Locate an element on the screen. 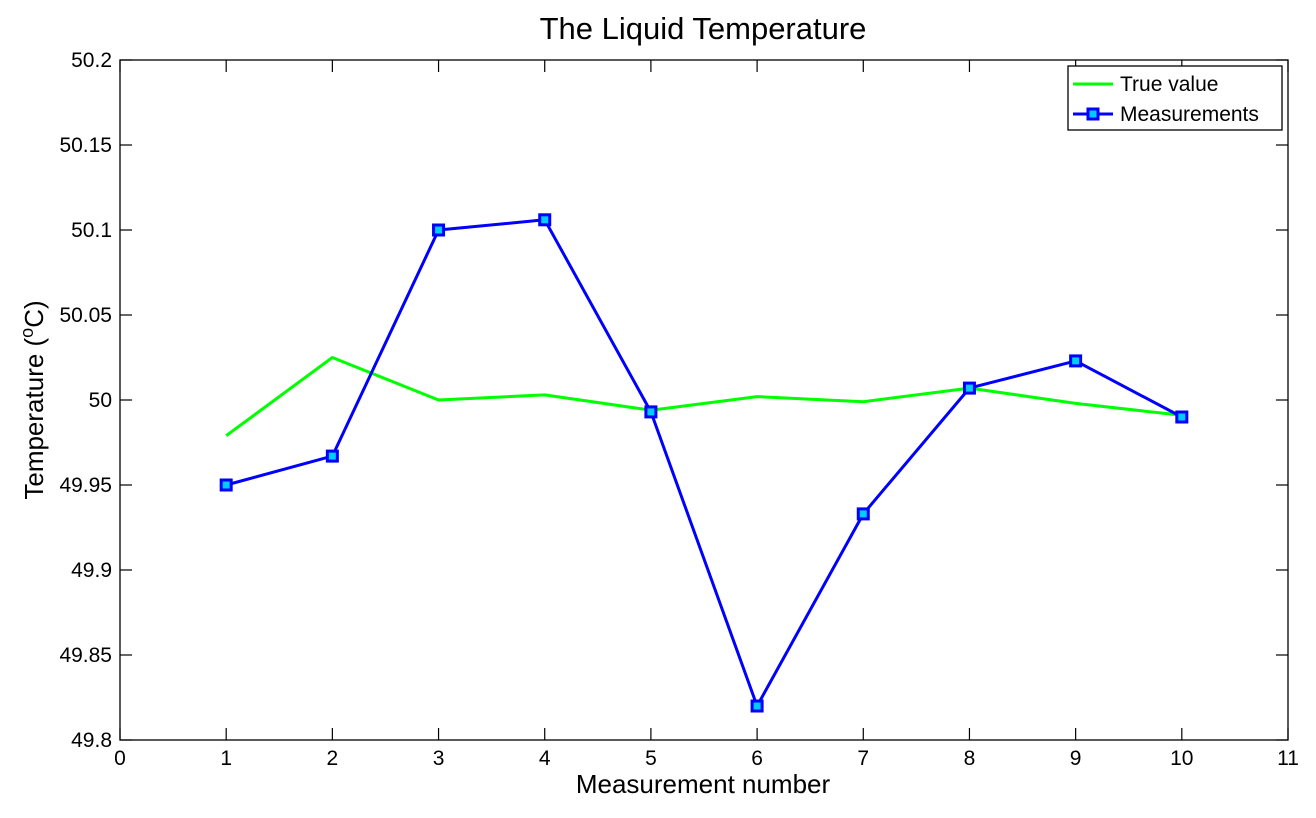 The height and width of the screenshot is (818, 1316). x-tick-label-6: 6 is located at coordinates (757, 758).